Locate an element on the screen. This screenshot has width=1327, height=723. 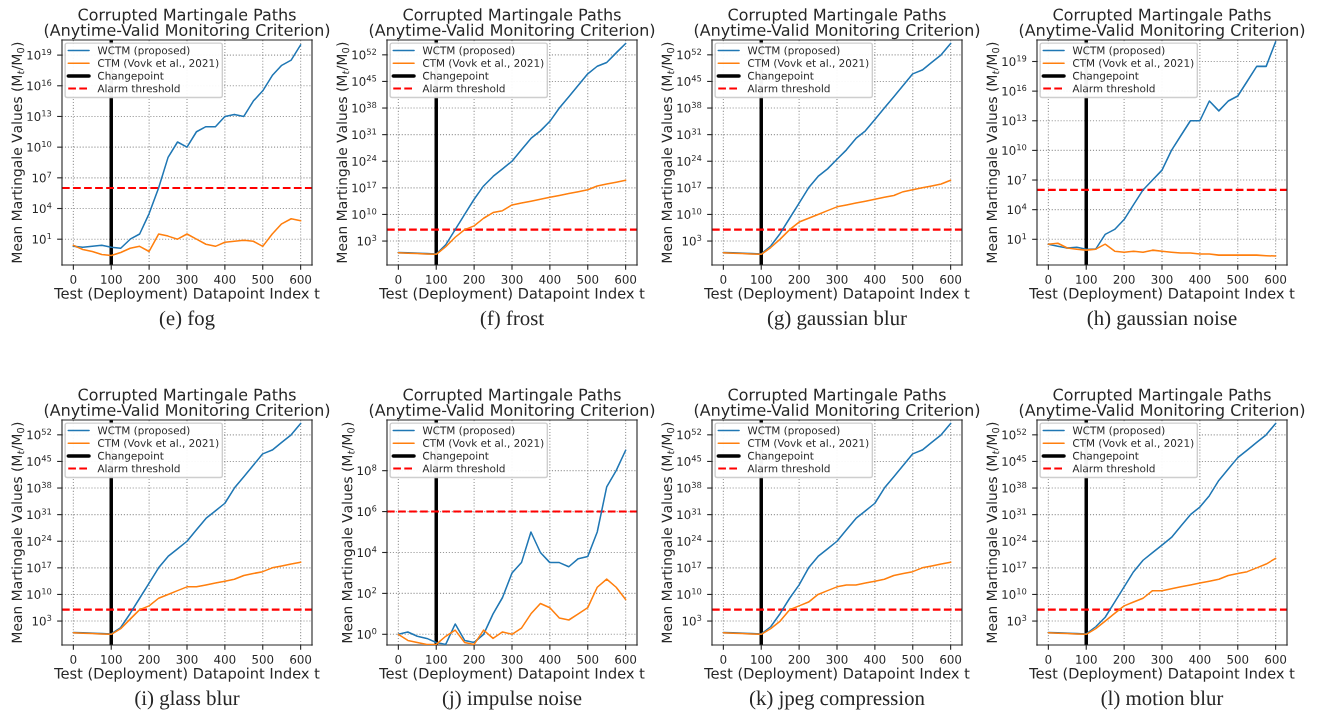
y-tick-label: 10$^{7}$ is located at coordinates (42, 177).